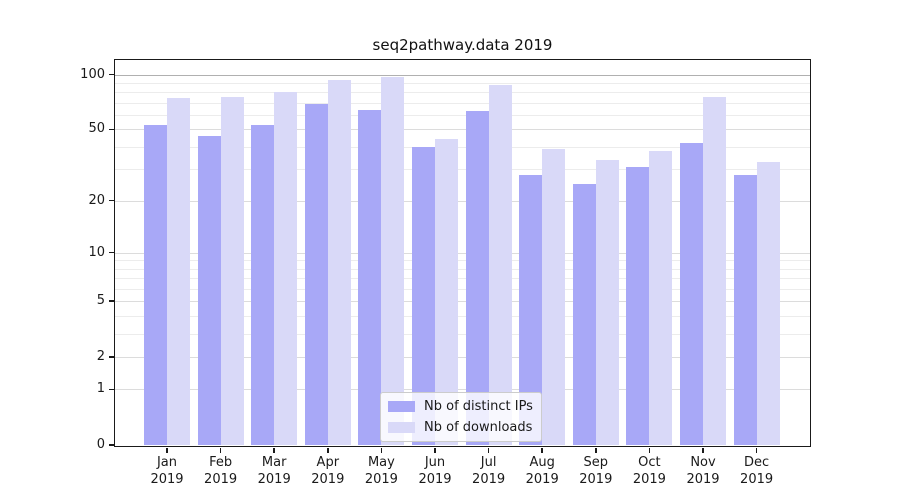 The image size is (900, 500). Describe the element at coordinates (462, 45) in the screenshot. I see `chart-title: seq2pathway.data 2019` at that location.